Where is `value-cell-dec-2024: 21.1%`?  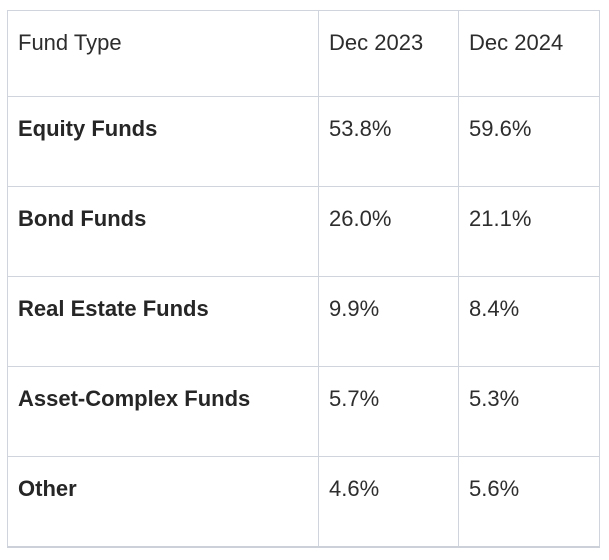 value-cell-dec-2024: 21.1% is located at coordinates (529, 231).